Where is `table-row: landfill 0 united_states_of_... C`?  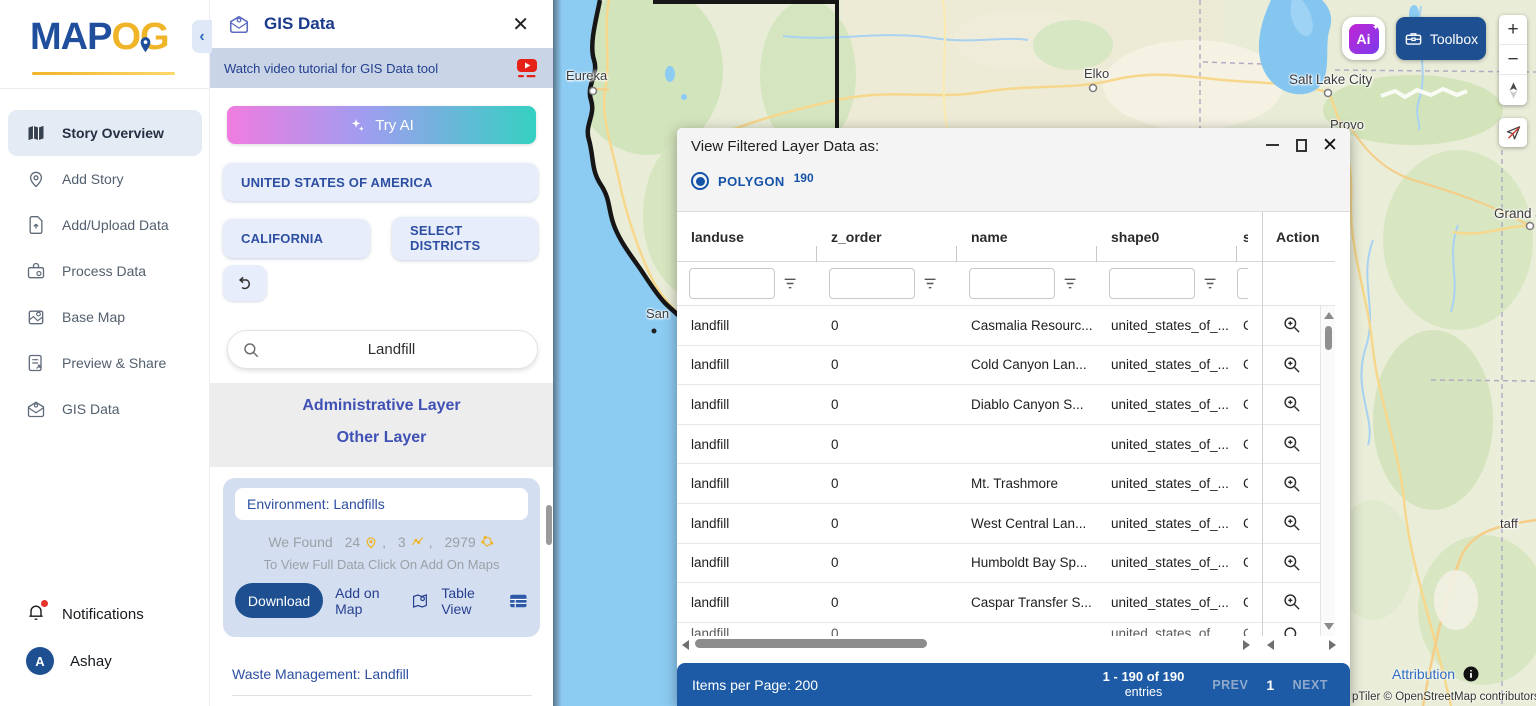
table-row: landfill 0 united_states_of_... C is located at coordinates (969, 445).